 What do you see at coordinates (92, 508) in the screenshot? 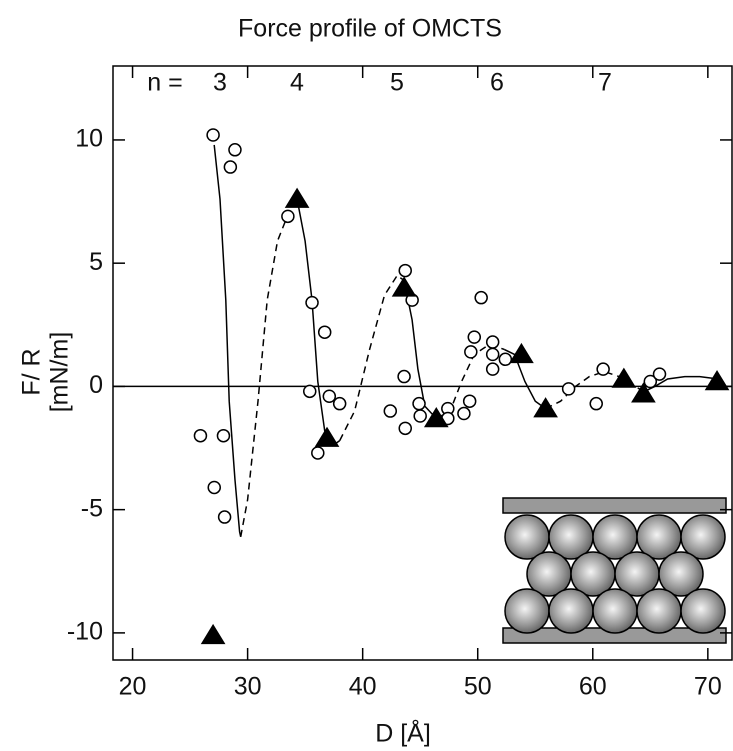
I see `y-tick-label: -5` at bounding box center [92, 508].